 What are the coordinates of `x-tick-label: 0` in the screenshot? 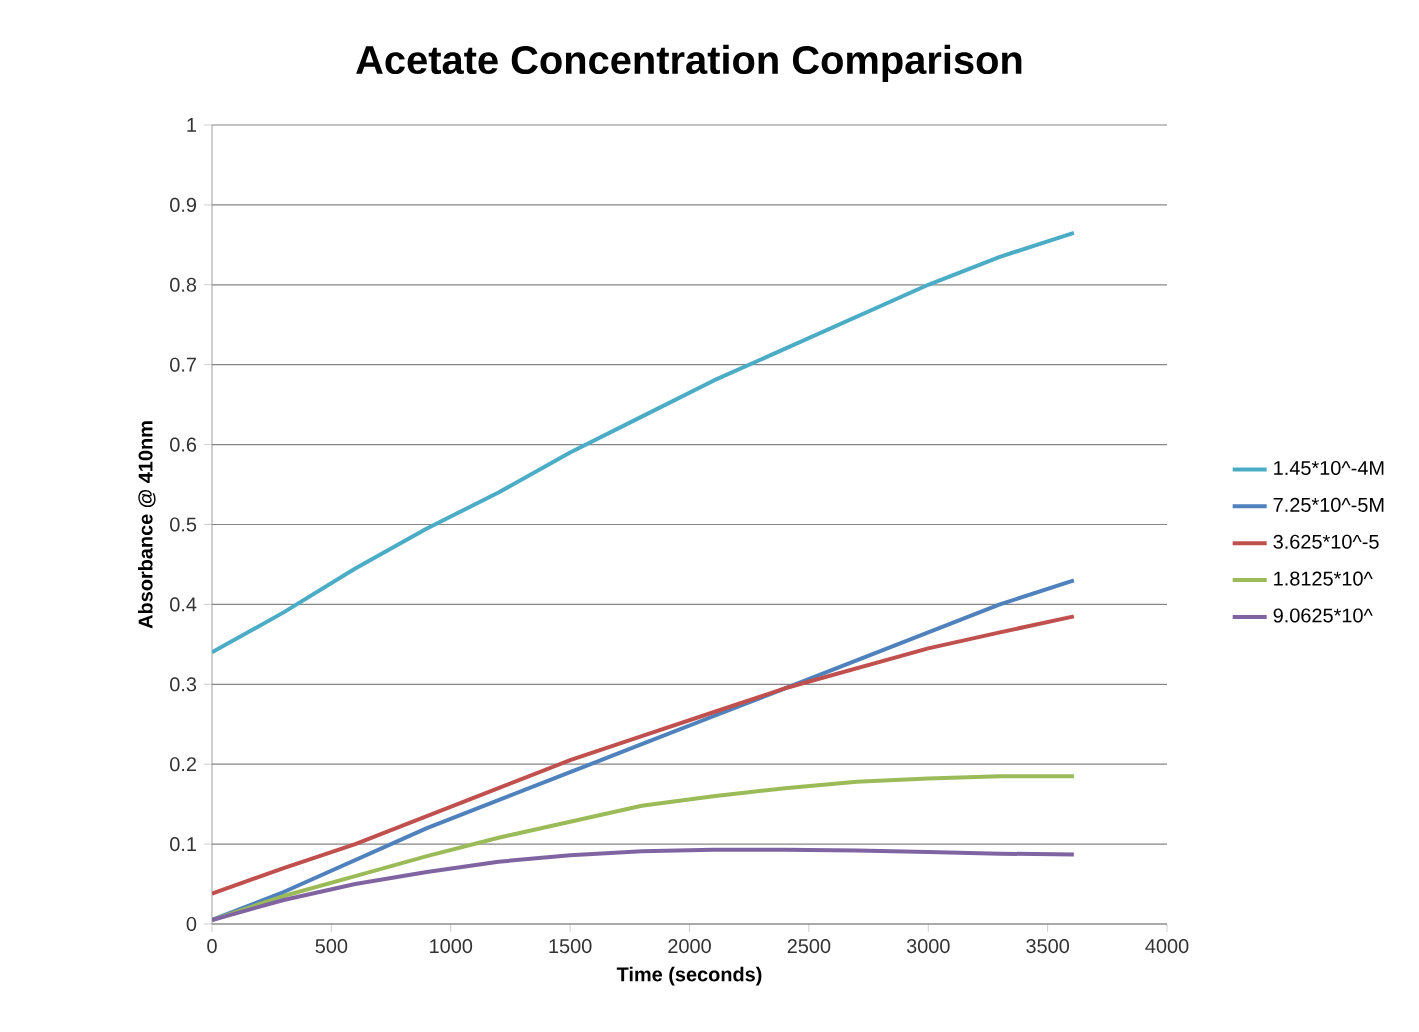 It's located at (212, 946).